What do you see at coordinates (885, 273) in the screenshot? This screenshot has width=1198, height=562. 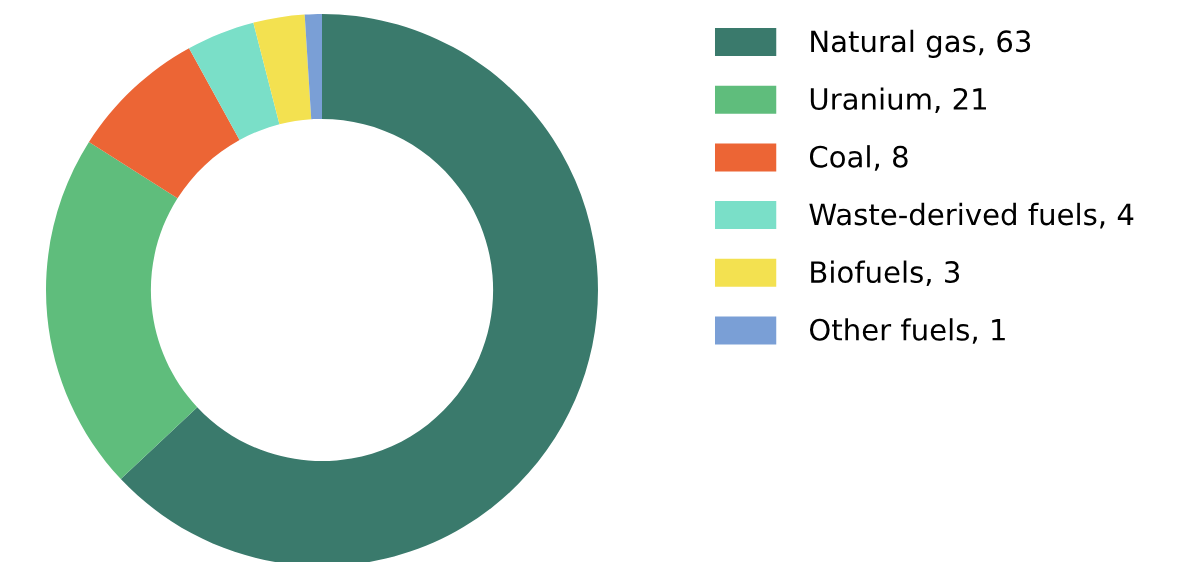 I see `legend-label: Biofuels, 3` at bounding box center [885, 273].